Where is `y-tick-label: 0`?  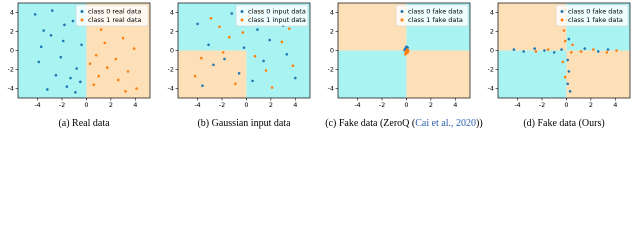 y-tick-label: 0 is located at coordinates (12, 51).